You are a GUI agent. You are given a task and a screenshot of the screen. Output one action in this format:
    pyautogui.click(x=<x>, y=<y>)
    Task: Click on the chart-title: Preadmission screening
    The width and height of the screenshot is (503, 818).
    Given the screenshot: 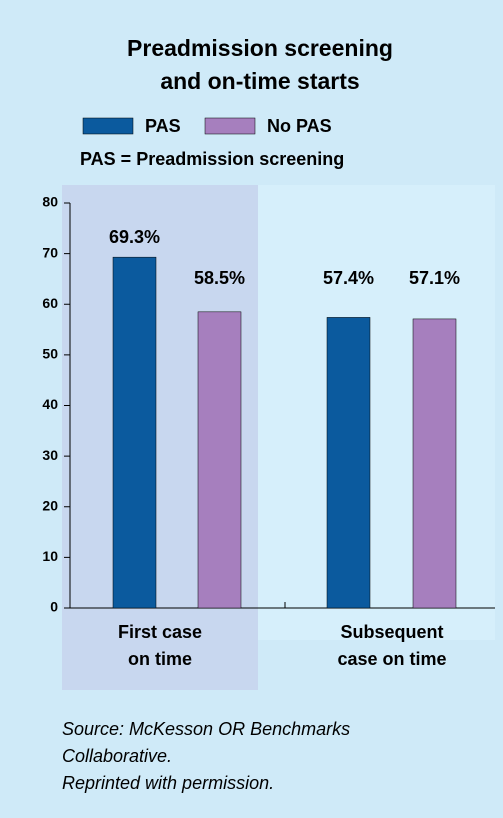 What is the action you would take?
    pyautogui.click(x=260, y=48)
    